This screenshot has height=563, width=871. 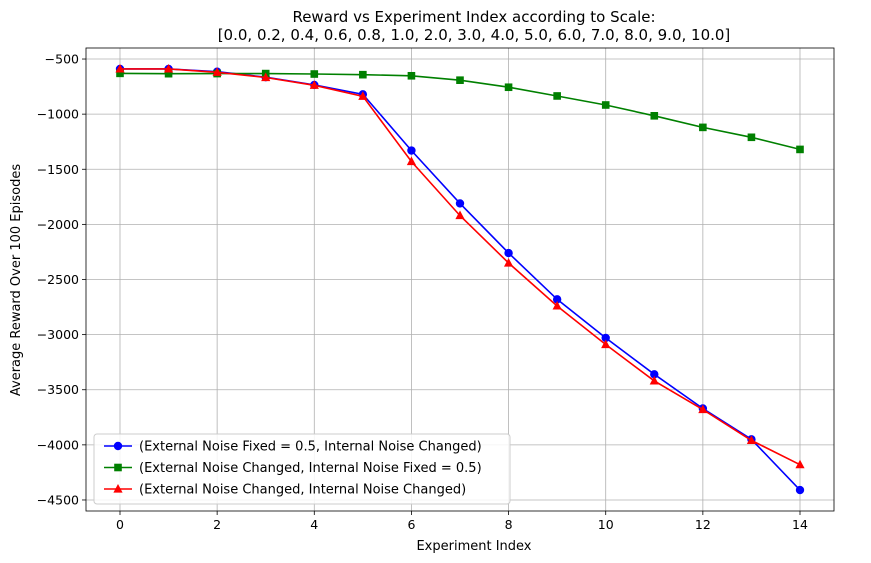 What do you see at coordinates (606, 524) in the screenshot?
I see `x-tick-label: 10` at bounding box center [606, 524].